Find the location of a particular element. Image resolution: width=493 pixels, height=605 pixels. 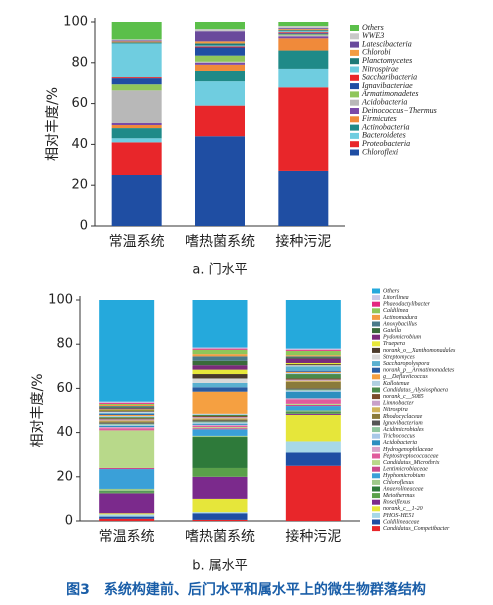

legend-label: Gaiella is located at coordinates (392, 331).